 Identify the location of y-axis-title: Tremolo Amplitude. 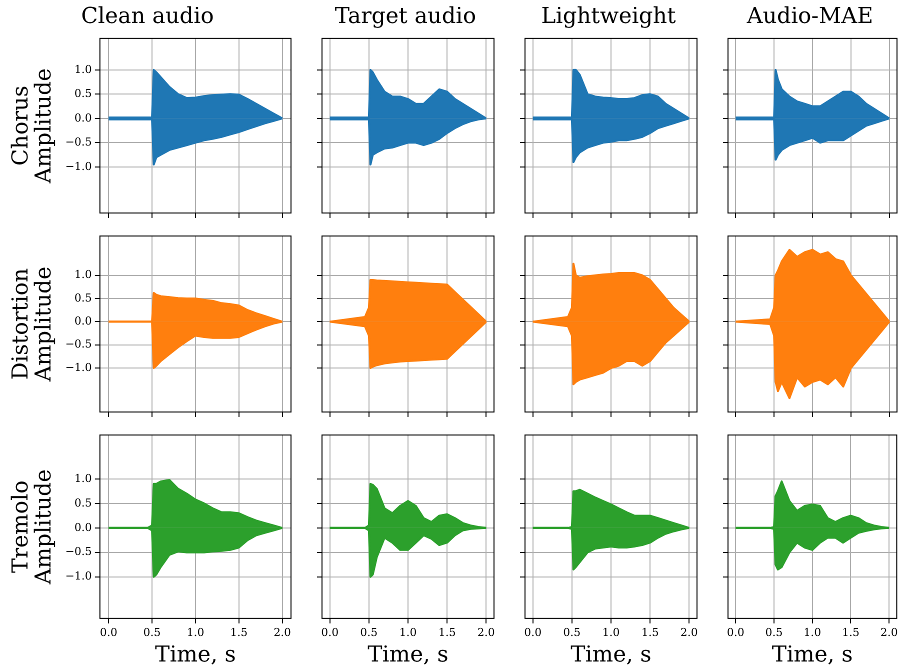
(32, 527).